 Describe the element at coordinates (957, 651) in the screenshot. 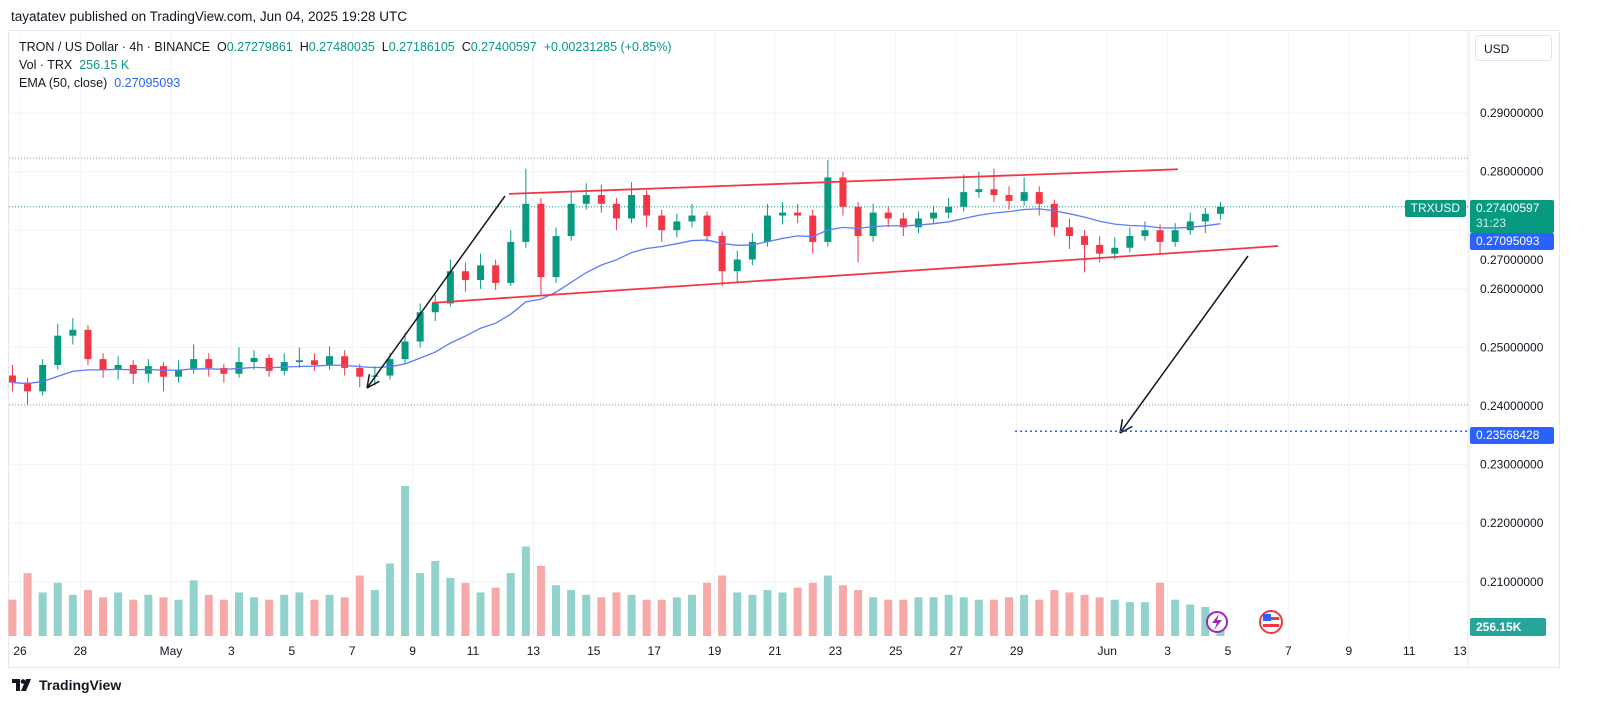

I see `time-axis-label: 27` at that location.